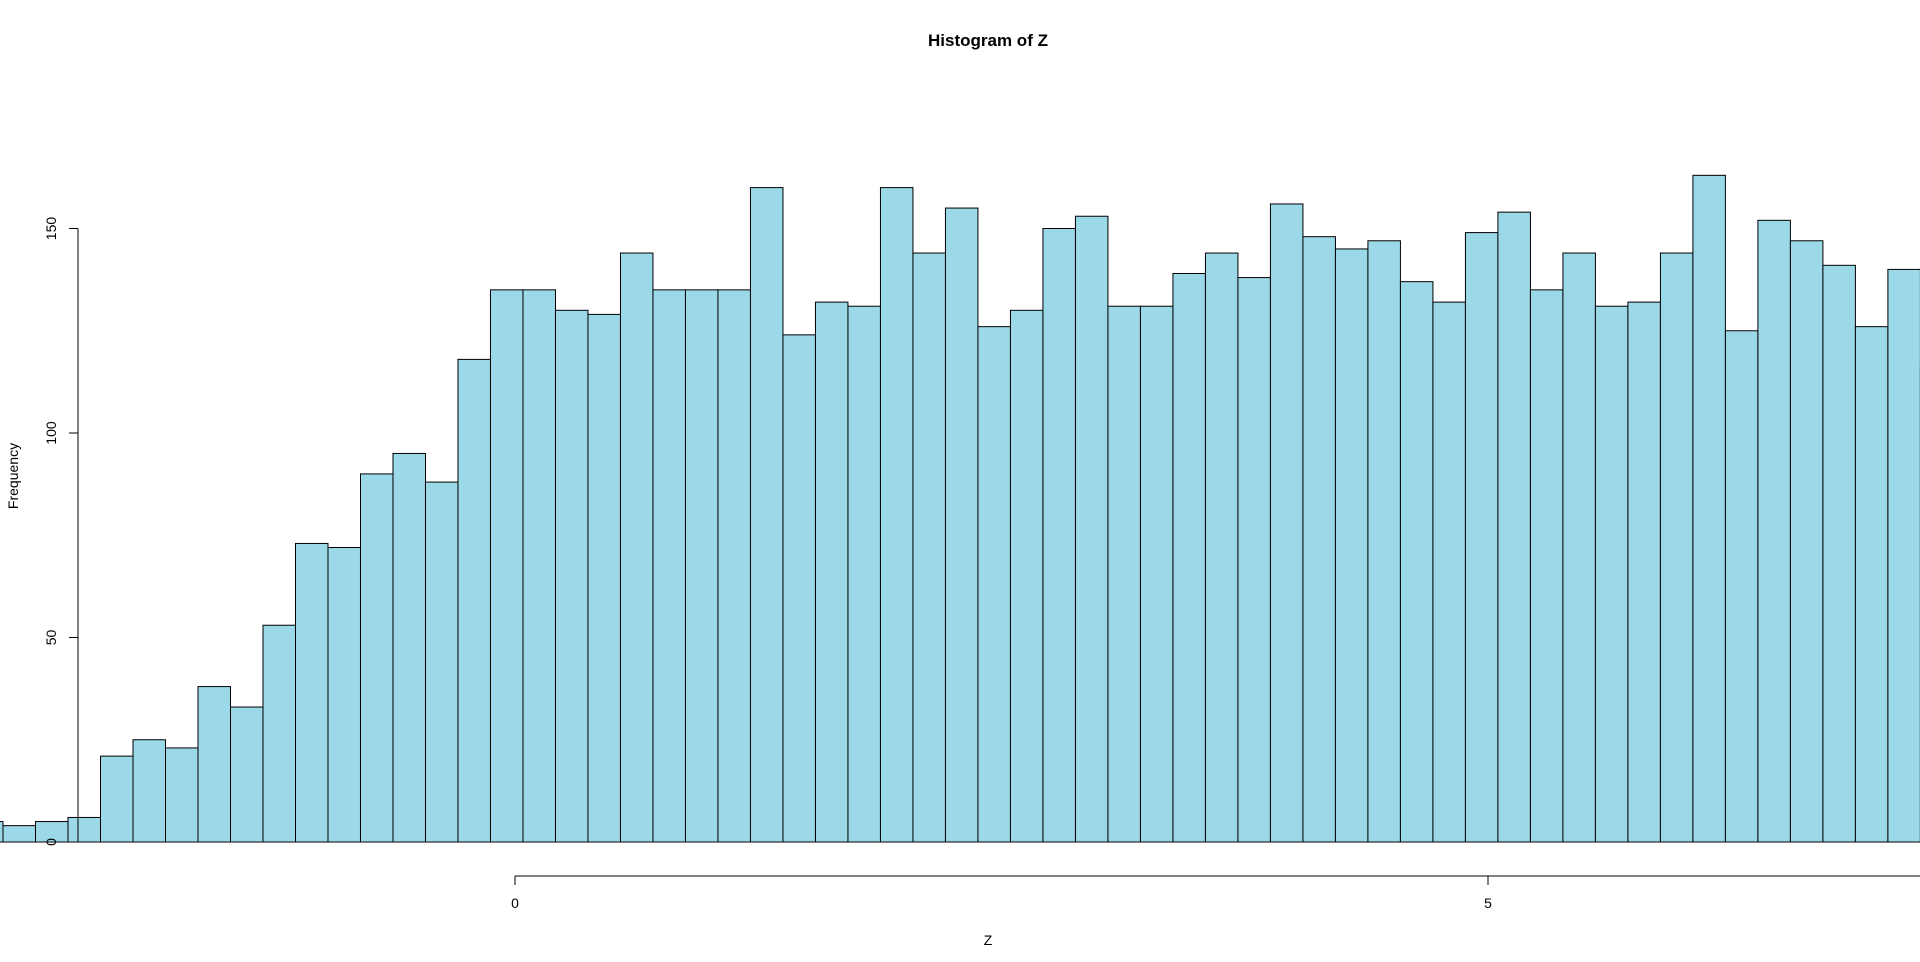  Describe the element at coordinates (61, 531) in the screenshot. I see `y-axis: 0 50 100 150` at that location.